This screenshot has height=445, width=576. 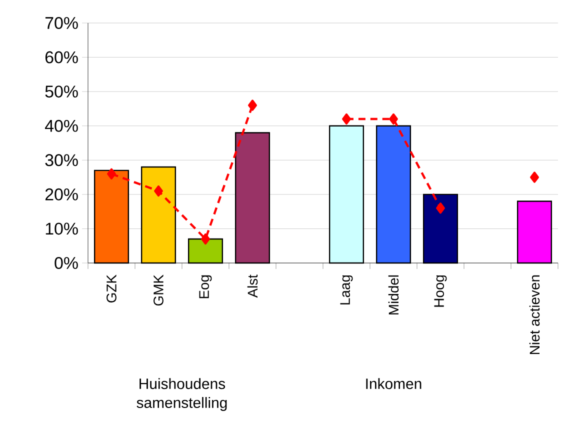 I want to click on text: Inkomen, so click(x=394, y=384).